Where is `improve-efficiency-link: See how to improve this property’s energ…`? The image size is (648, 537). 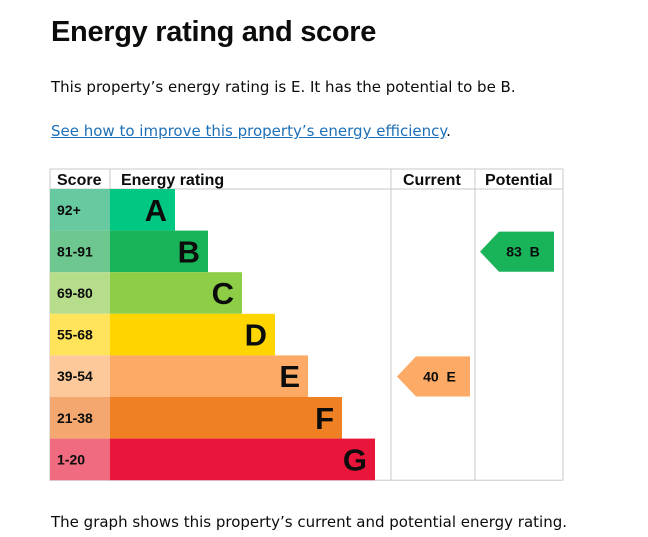 improve-efficiency-link: See how to improve this property’s energ… is located at coordinates (249, 131).